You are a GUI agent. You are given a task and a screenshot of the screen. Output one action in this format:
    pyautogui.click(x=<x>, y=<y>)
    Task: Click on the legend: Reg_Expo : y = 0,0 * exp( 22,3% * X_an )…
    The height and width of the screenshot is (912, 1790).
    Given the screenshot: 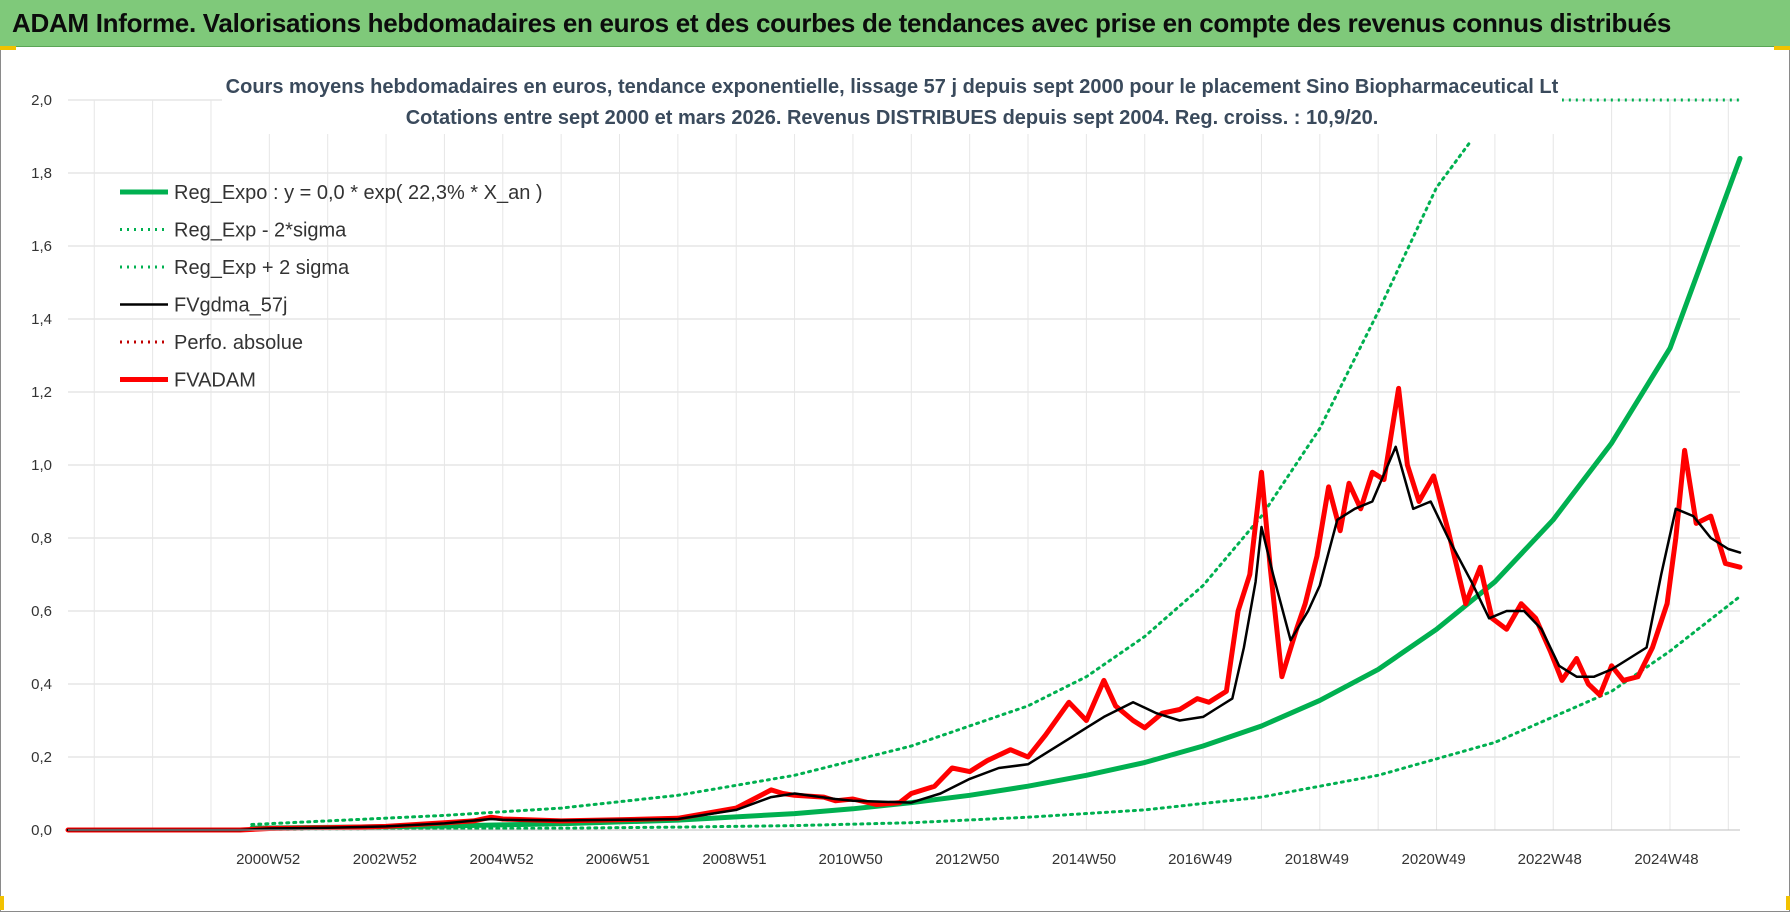 What is the action you would take?
    pyautogui.click(x=331, y=287)
    